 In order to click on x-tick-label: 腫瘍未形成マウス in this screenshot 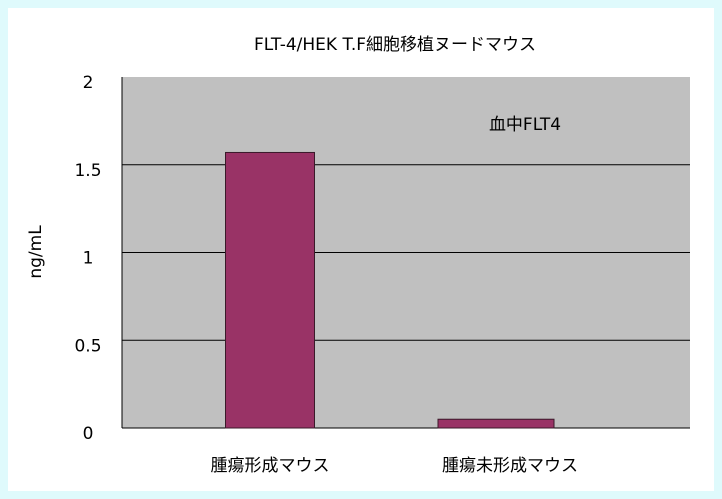, I will do `click(510, 466)`.